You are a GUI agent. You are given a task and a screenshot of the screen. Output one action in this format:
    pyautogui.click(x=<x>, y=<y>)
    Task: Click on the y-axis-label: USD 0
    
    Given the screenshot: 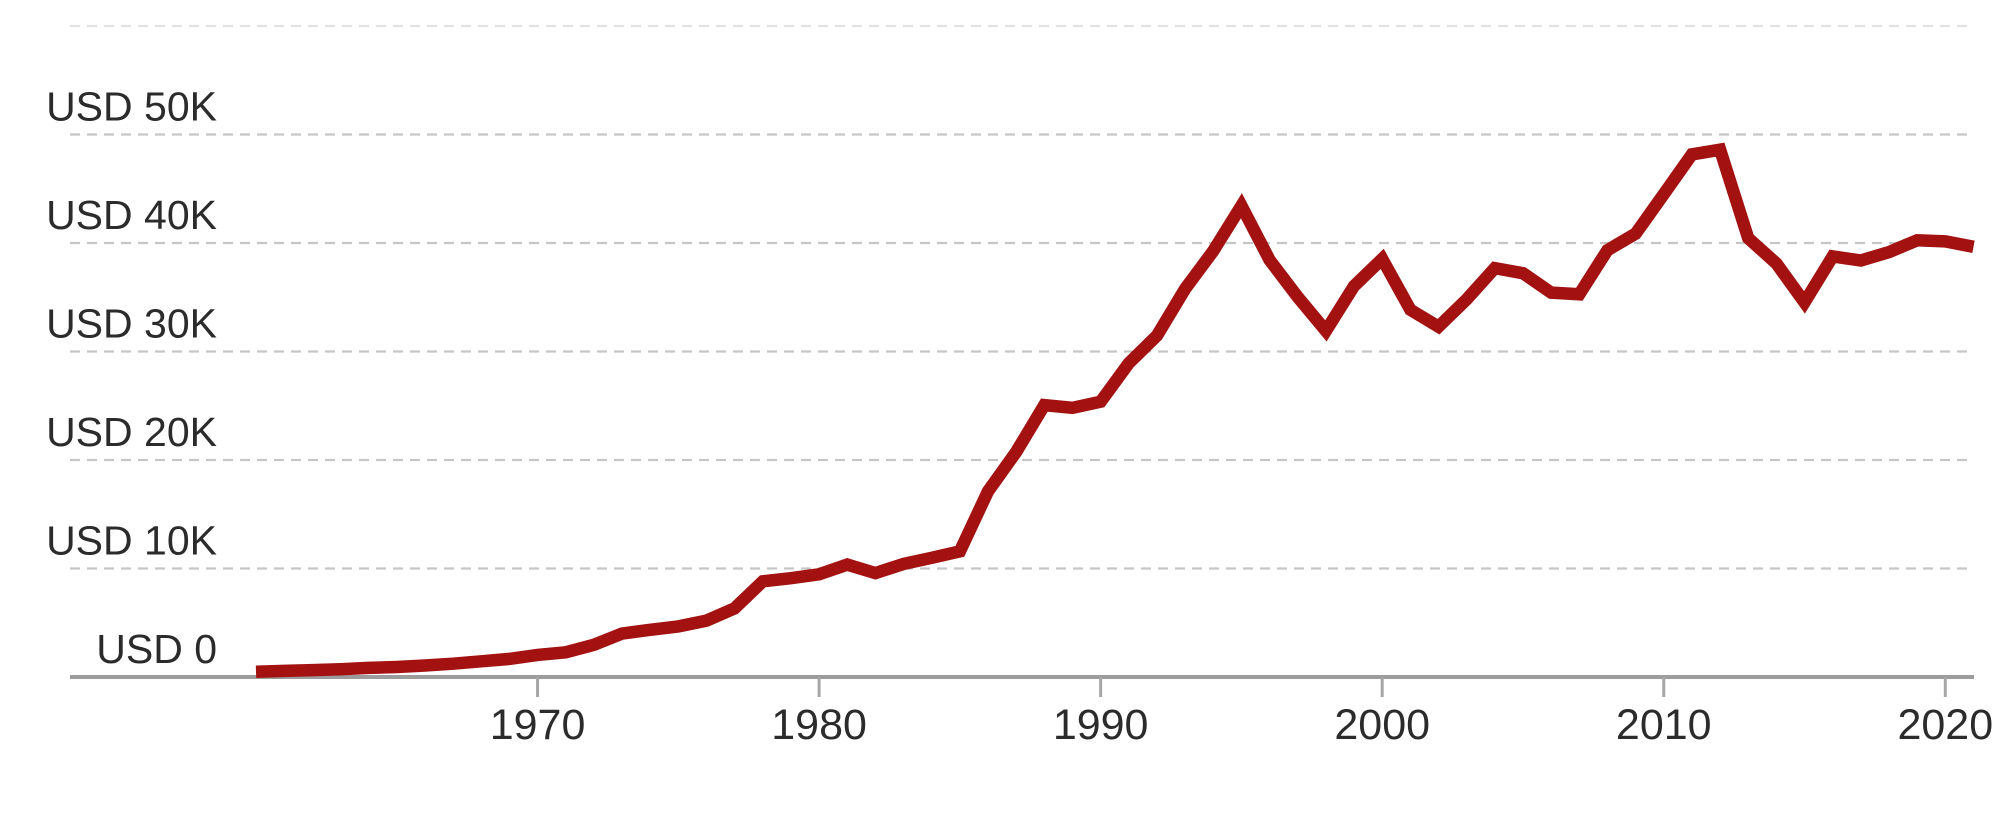 What is the action you would take?
    pyautogui.click(x=156, y=649)
    